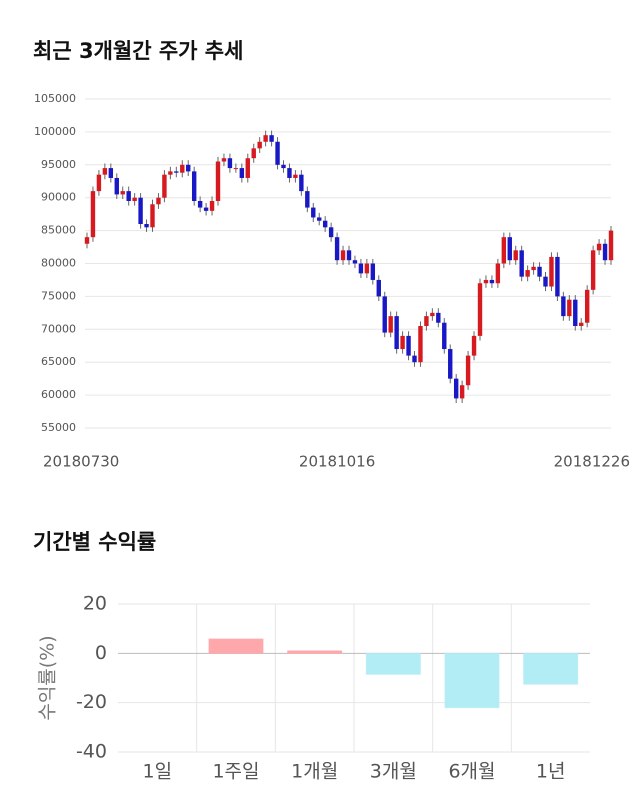  Describe the element at coordinates (58, 394) in the screenshot. I see `y-tick-label: 60000` at that location.